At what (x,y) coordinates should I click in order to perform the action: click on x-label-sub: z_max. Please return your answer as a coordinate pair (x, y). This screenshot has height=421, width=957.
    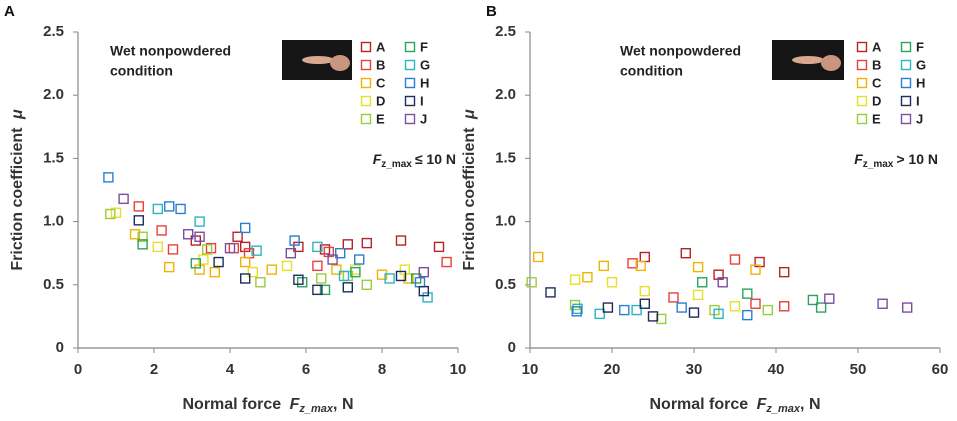
    Looking at the image, I should click on (783, 409).